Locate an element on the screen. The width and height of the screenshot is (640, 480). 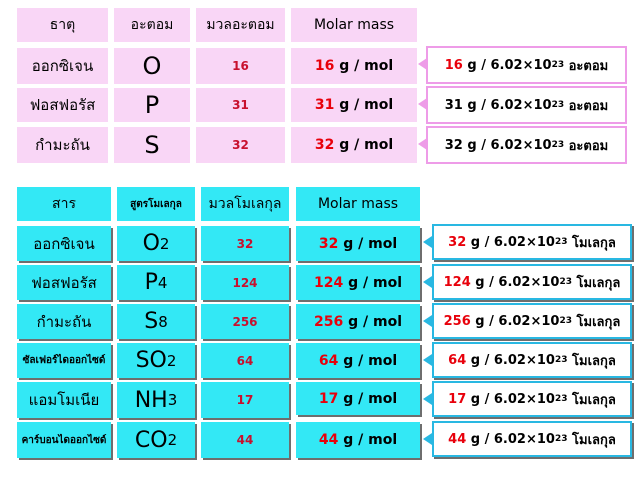
molecular-mass-value: 32 is located at coordinates (245, 243).